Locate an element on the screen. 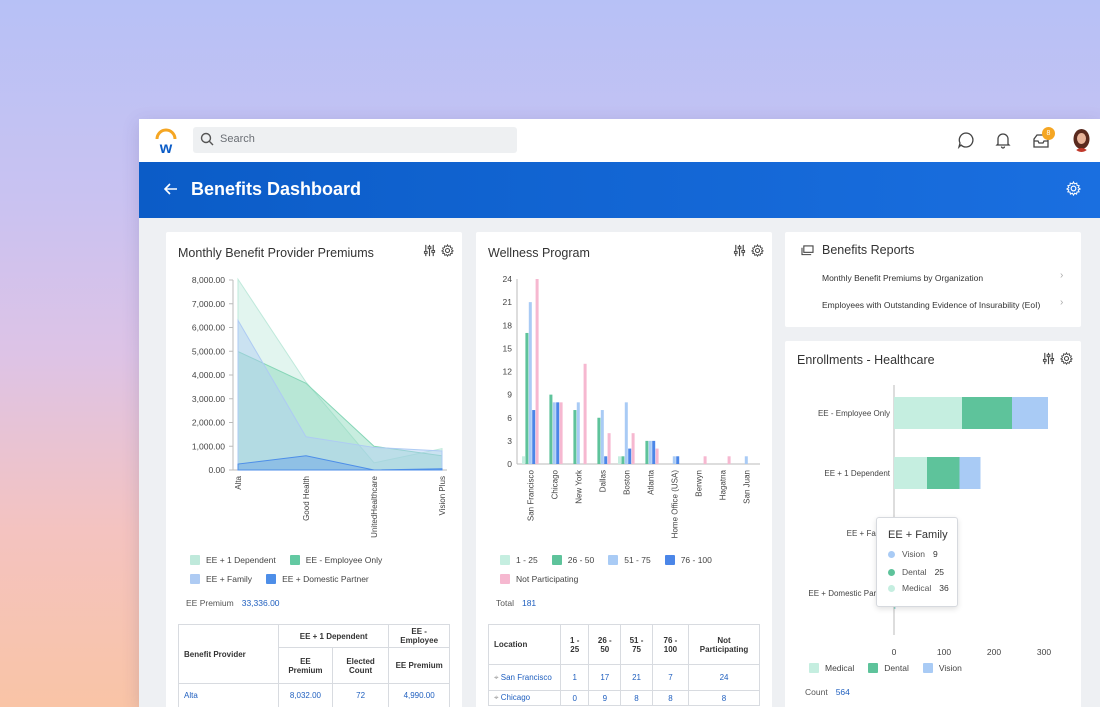  table-cell: 24 is located at coordinates (724, 677).